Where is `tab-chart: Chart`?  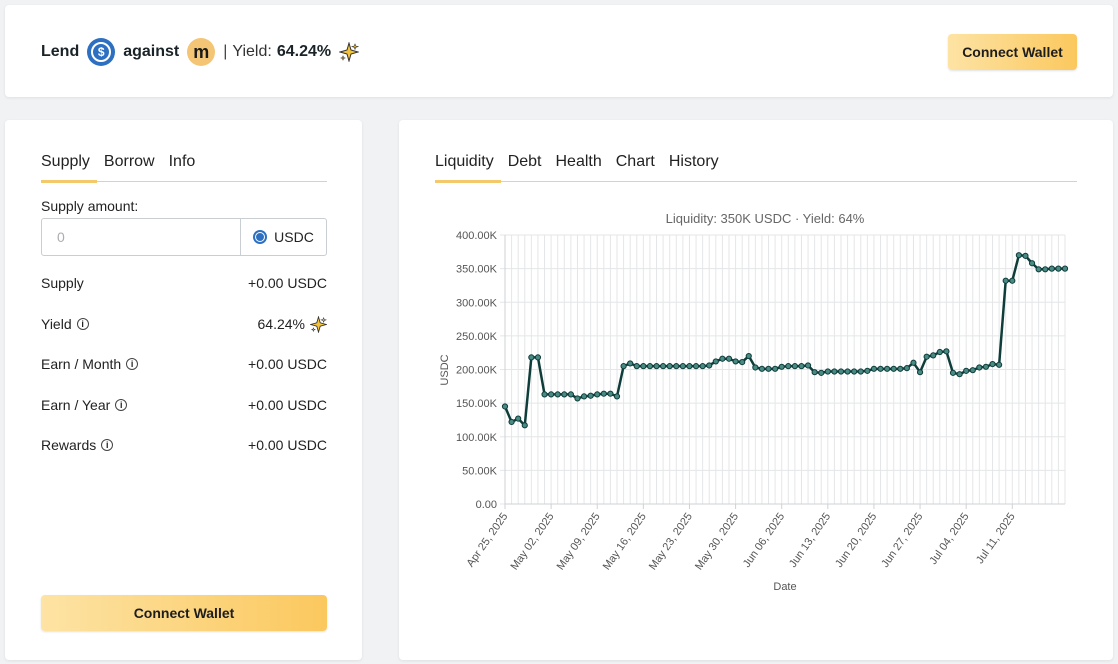 tab-chart: Chart is located at coordinates (635, 161).